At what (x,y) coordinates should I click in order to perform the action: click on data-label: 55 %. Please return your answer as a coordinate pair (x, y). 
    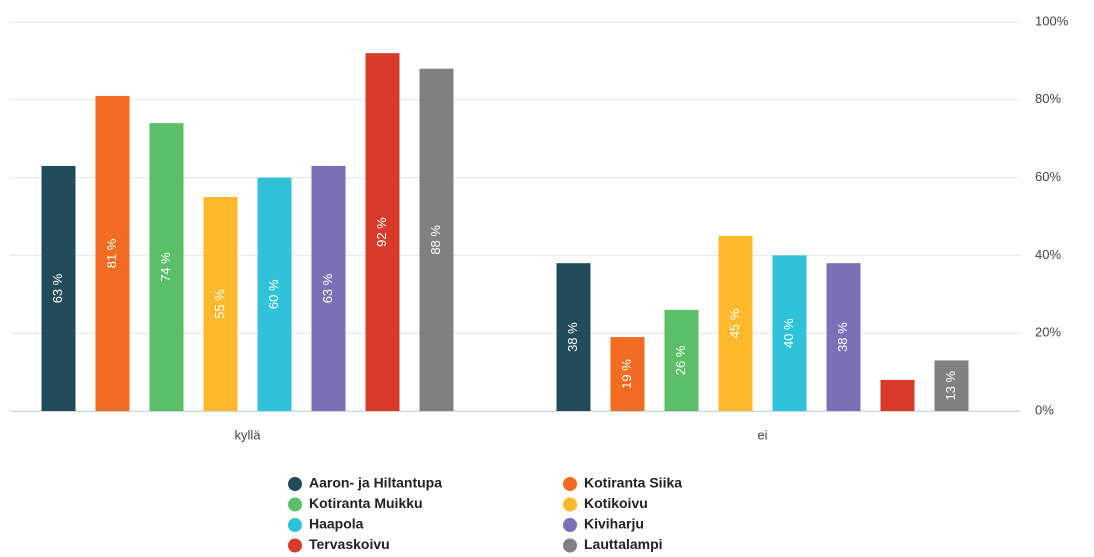
    Looking at the image, I should click on (219, 304).